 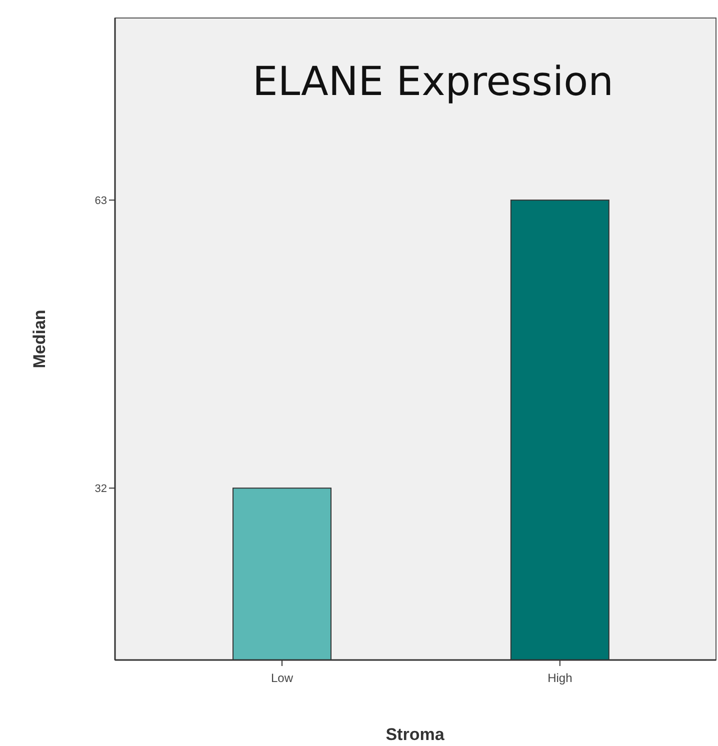 I want to click on y-axis-title: Median, so click(x=39, y=339).